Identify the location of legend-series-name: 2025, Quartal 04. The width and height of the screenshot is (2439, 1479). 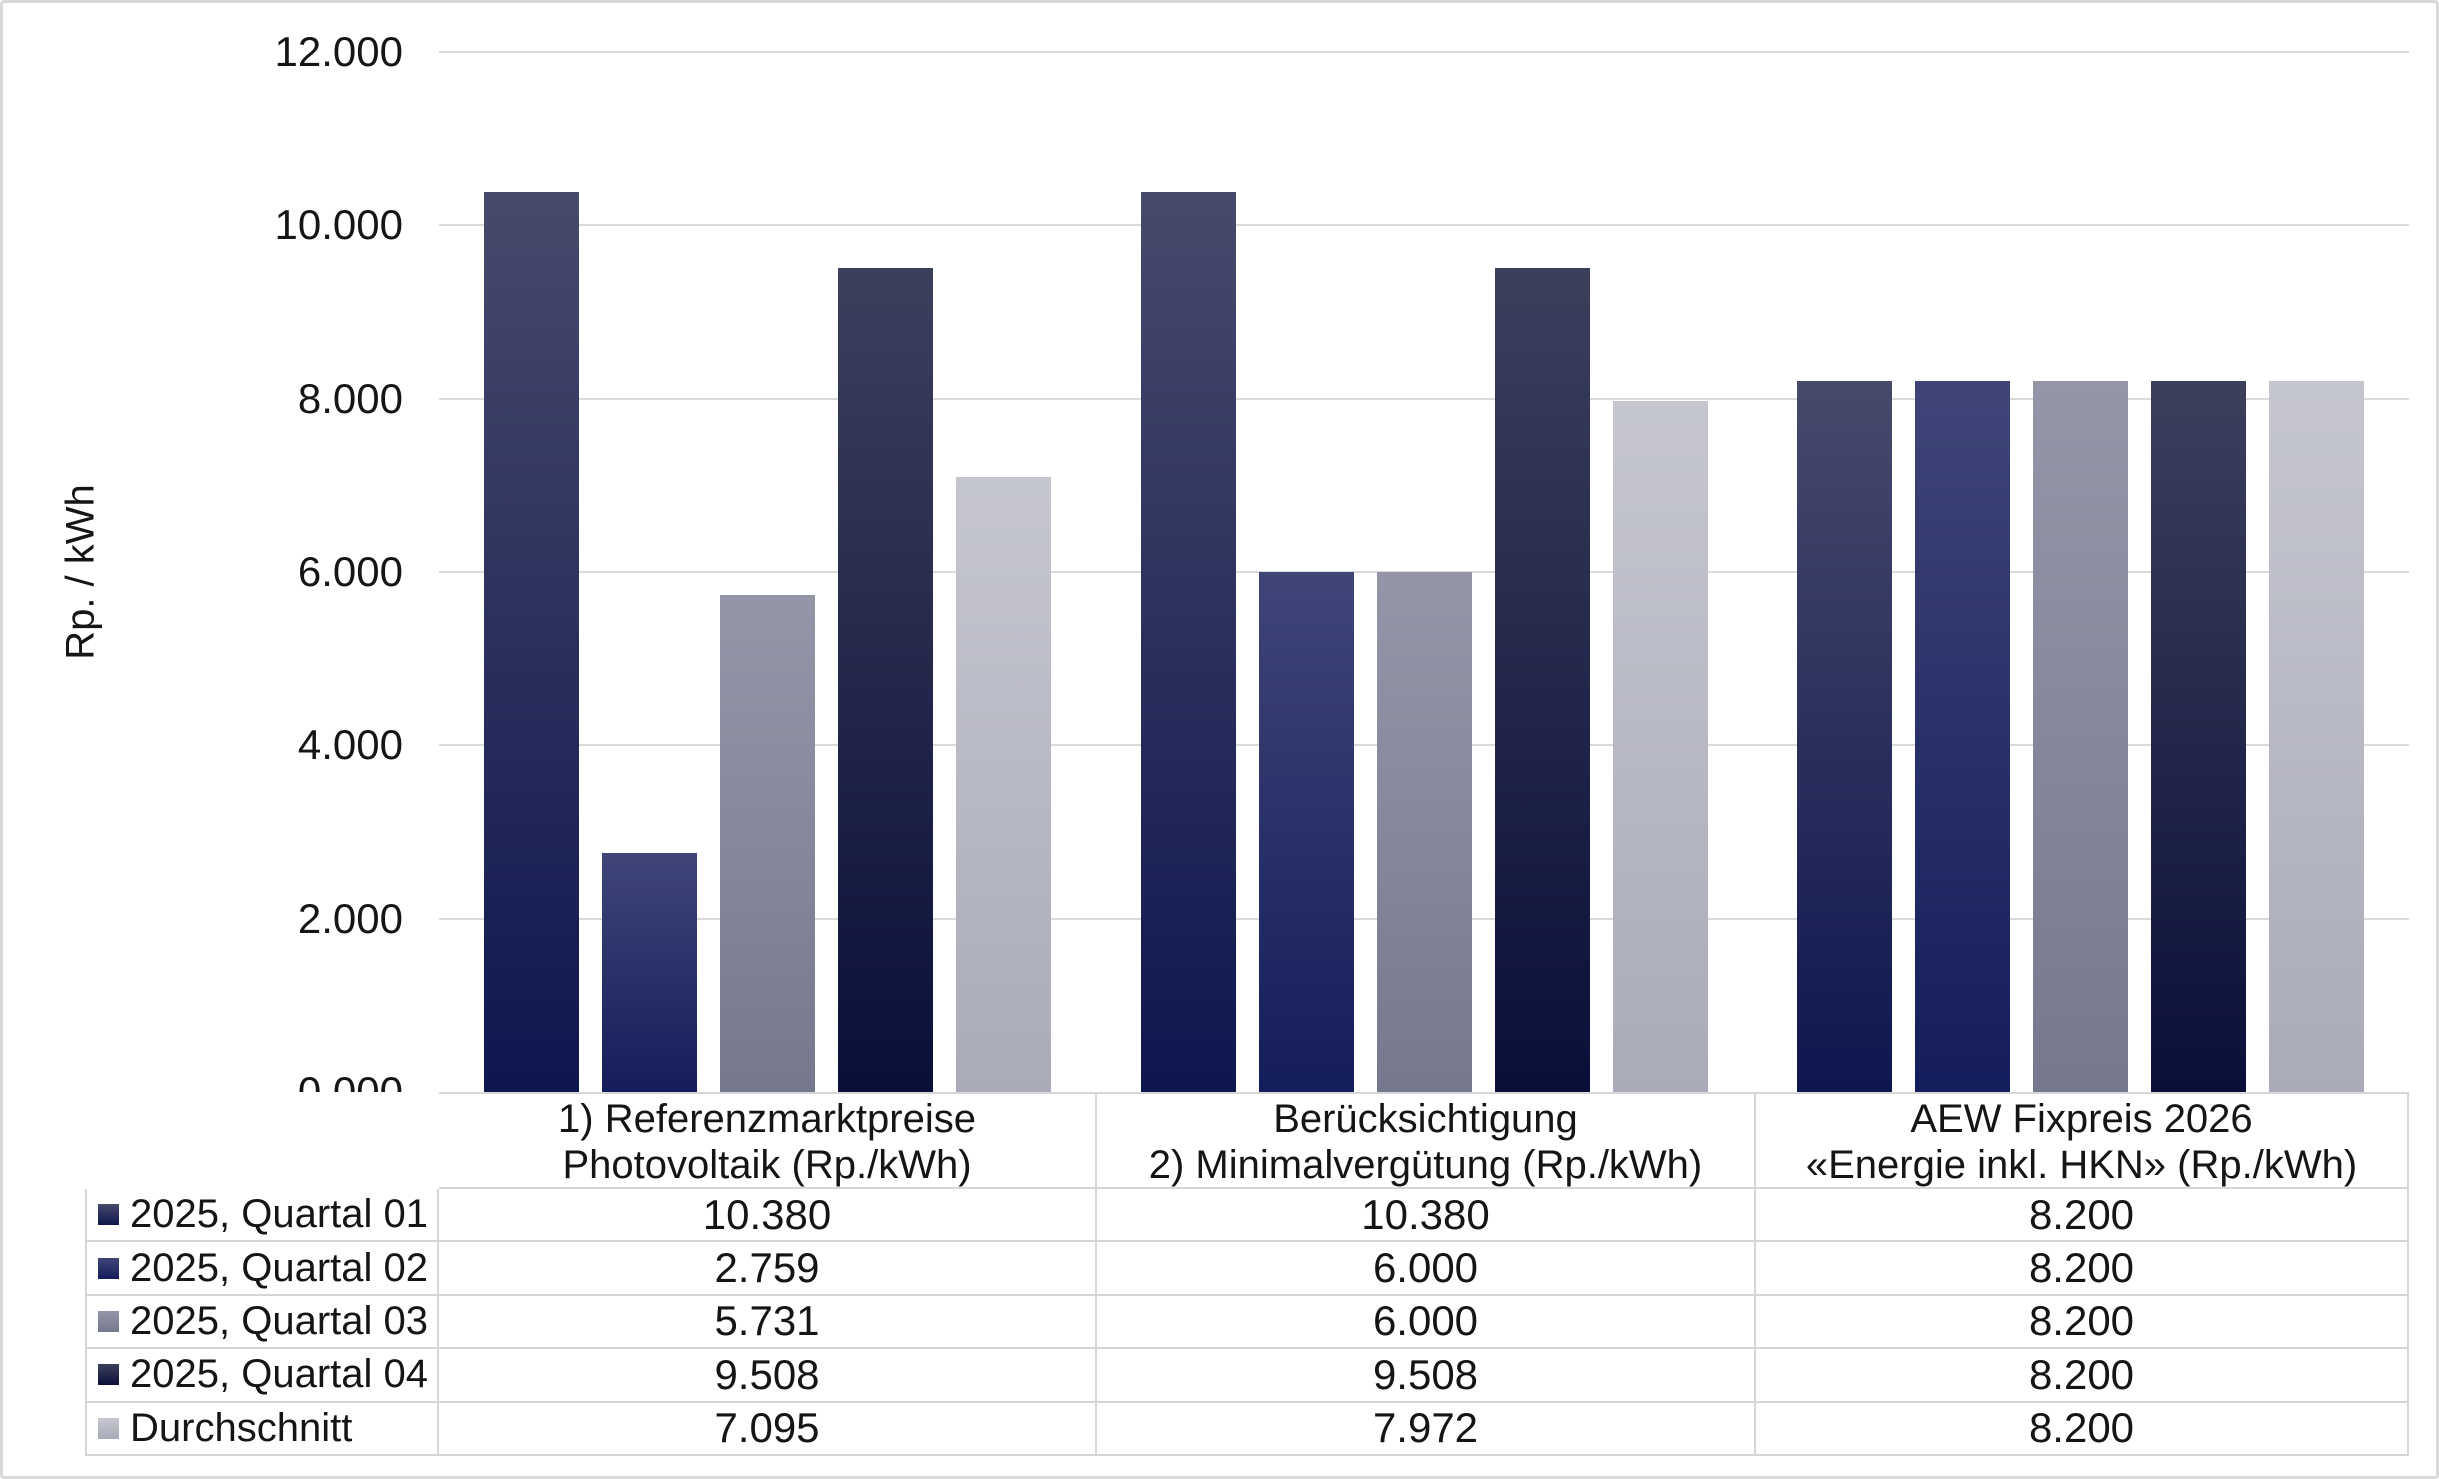
(279, 1374).